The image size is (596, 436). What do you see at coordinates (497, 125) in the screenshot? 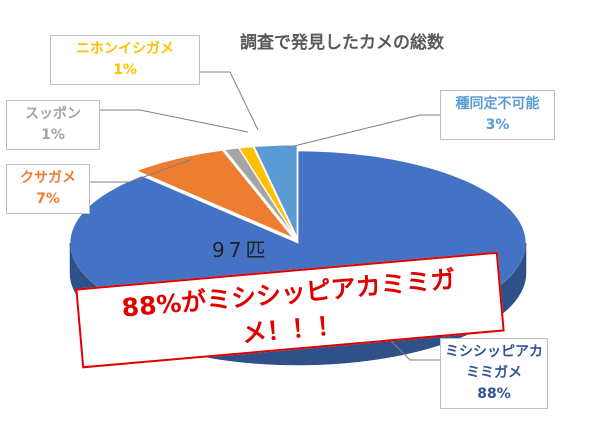
I see `value-label: 3%` at bounding box center [497, 125].